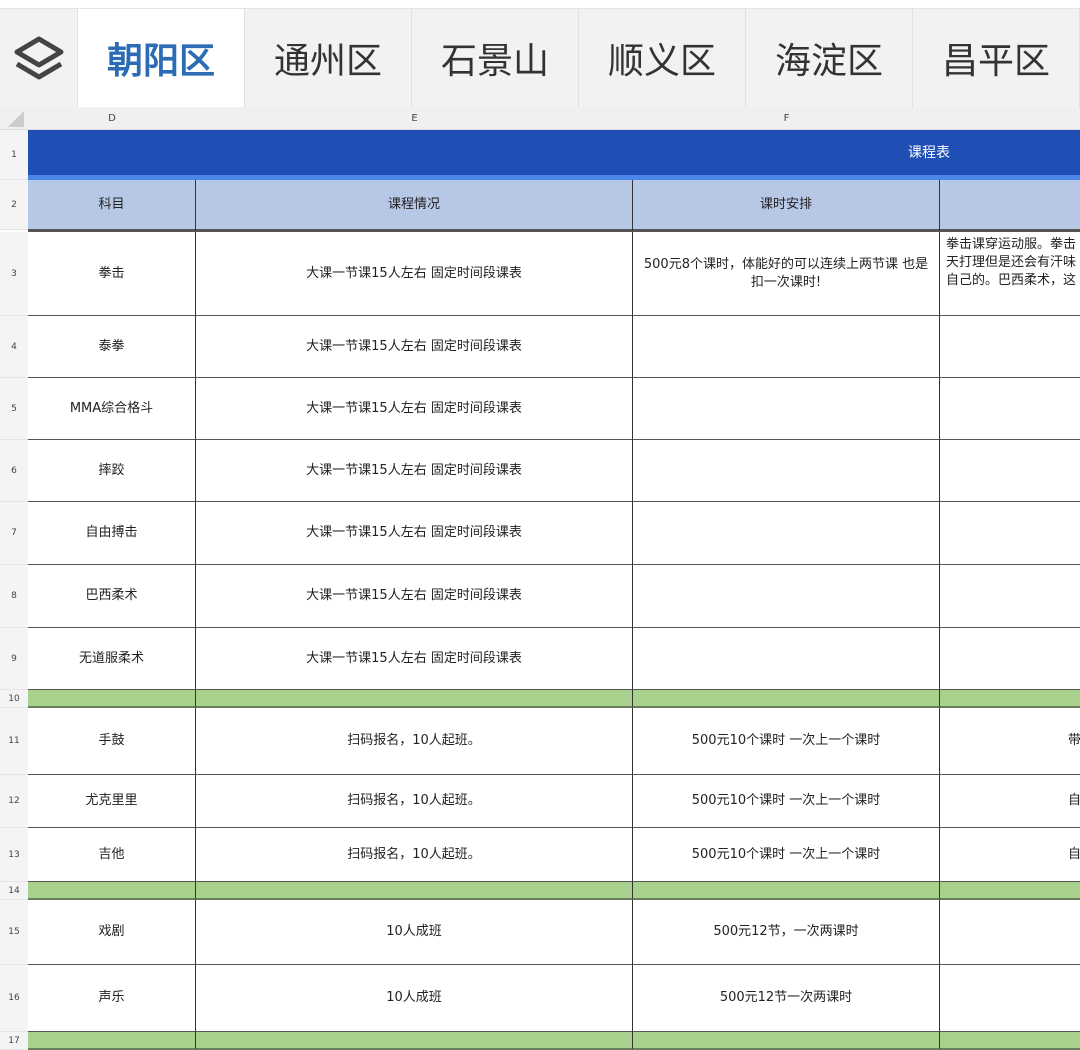 The height and width of the screenshot is (1050, 1080). I want to click on select-all-corner, so click(16, 119).